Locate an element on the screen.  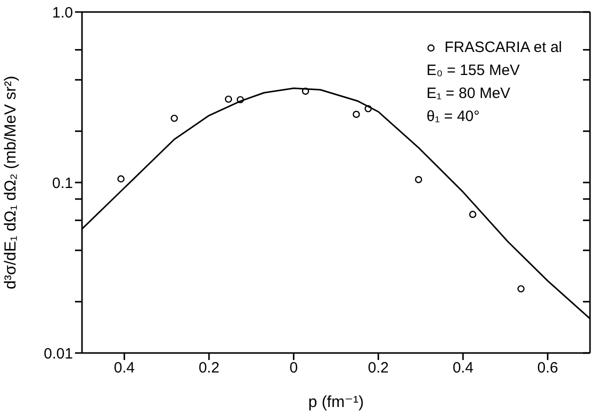
annotation: θ₁ = 40° is located at coordinates (453, 117).